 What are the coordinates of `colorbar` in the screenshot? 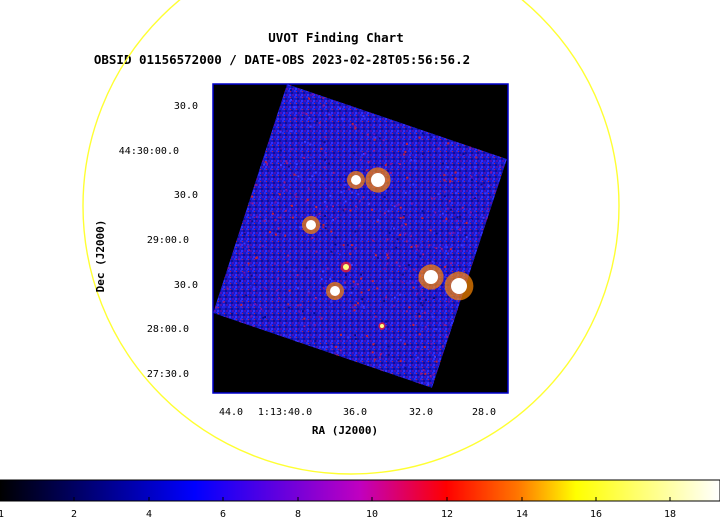 It's located at (360, 490).